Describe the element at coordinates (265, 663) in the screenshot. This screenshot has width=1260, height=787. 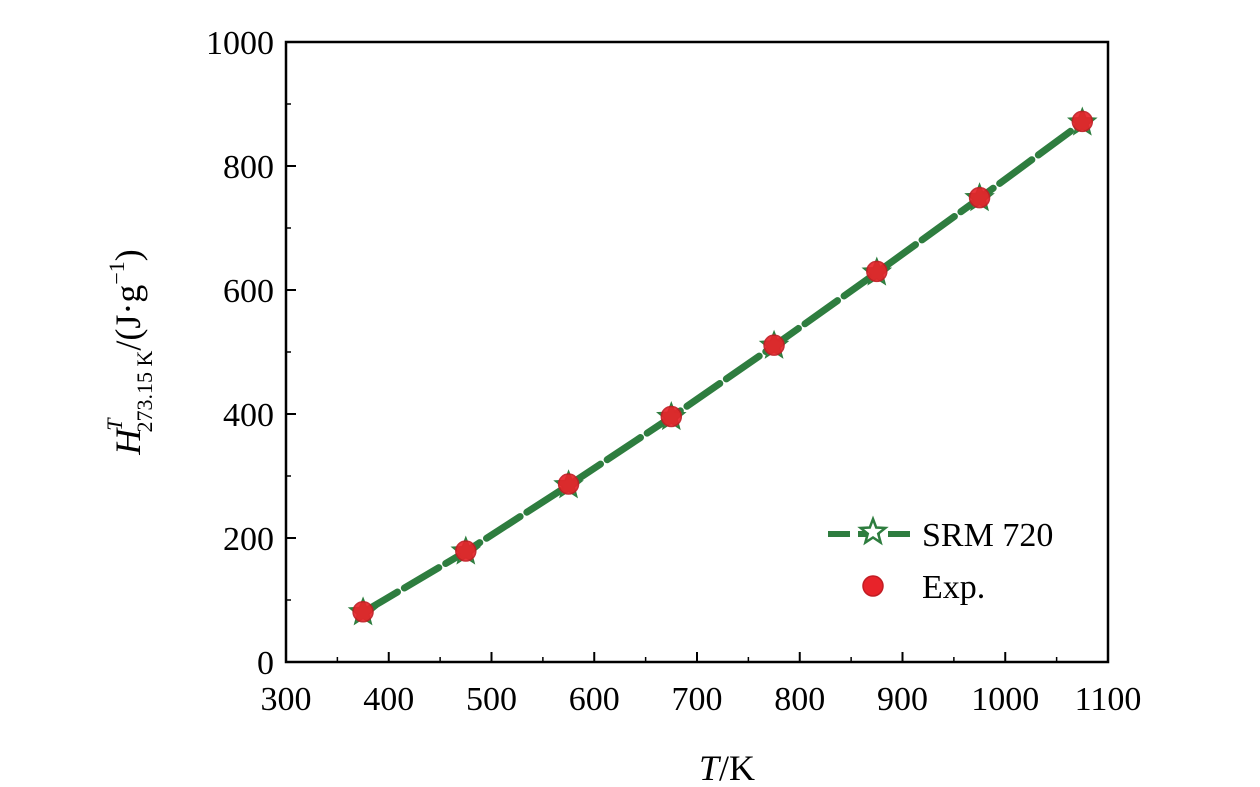
I see `y-tick-label: 0` at that location.